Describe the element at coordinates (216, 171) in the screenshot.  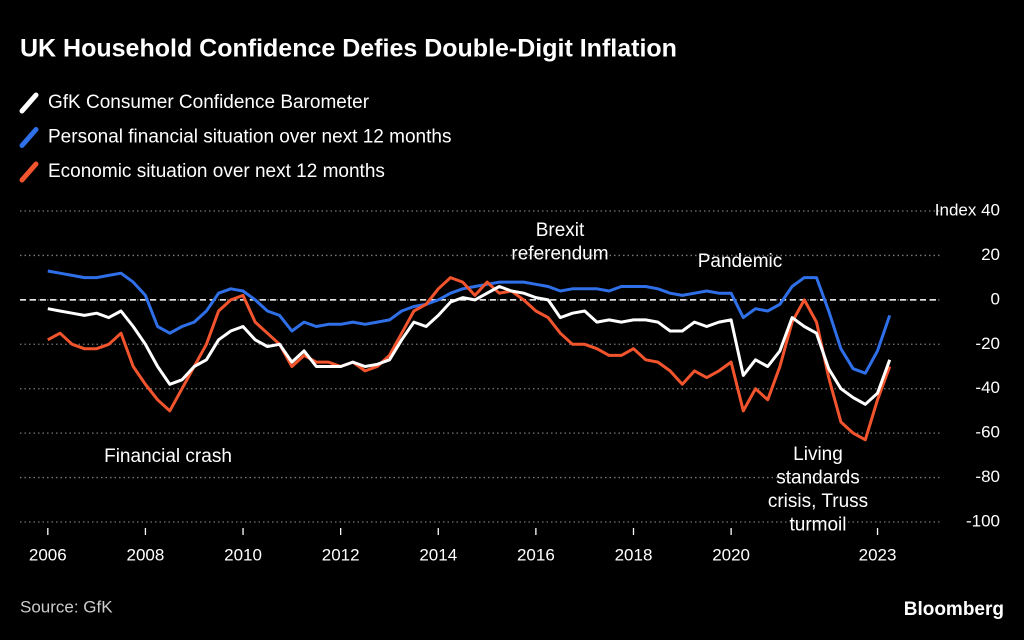
I see `legend-label: Economic situation over next 12 months` at that location.